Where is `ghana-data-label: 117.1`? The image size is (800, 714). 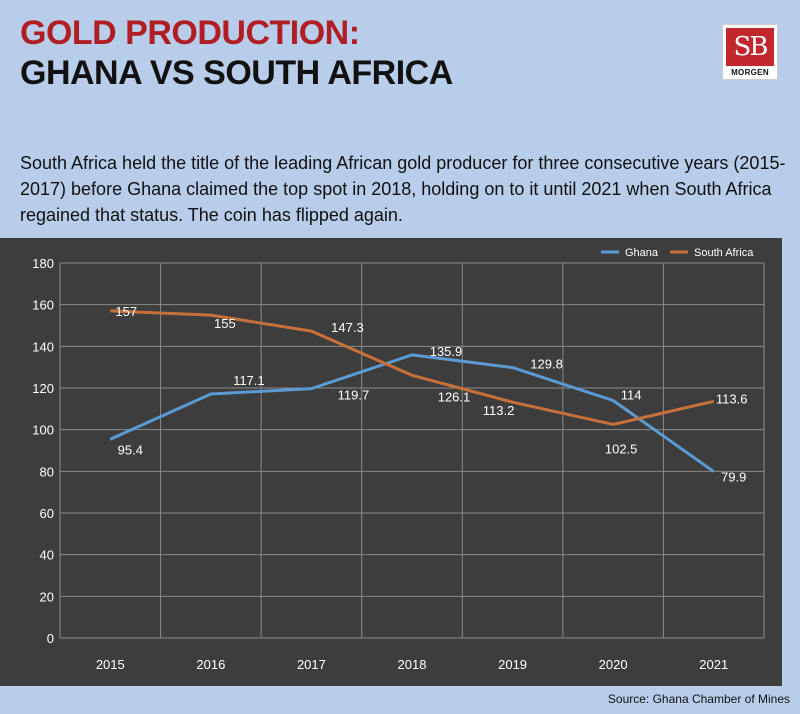
ghana-data-label: 117.1 is located at coordinates (249, 380).